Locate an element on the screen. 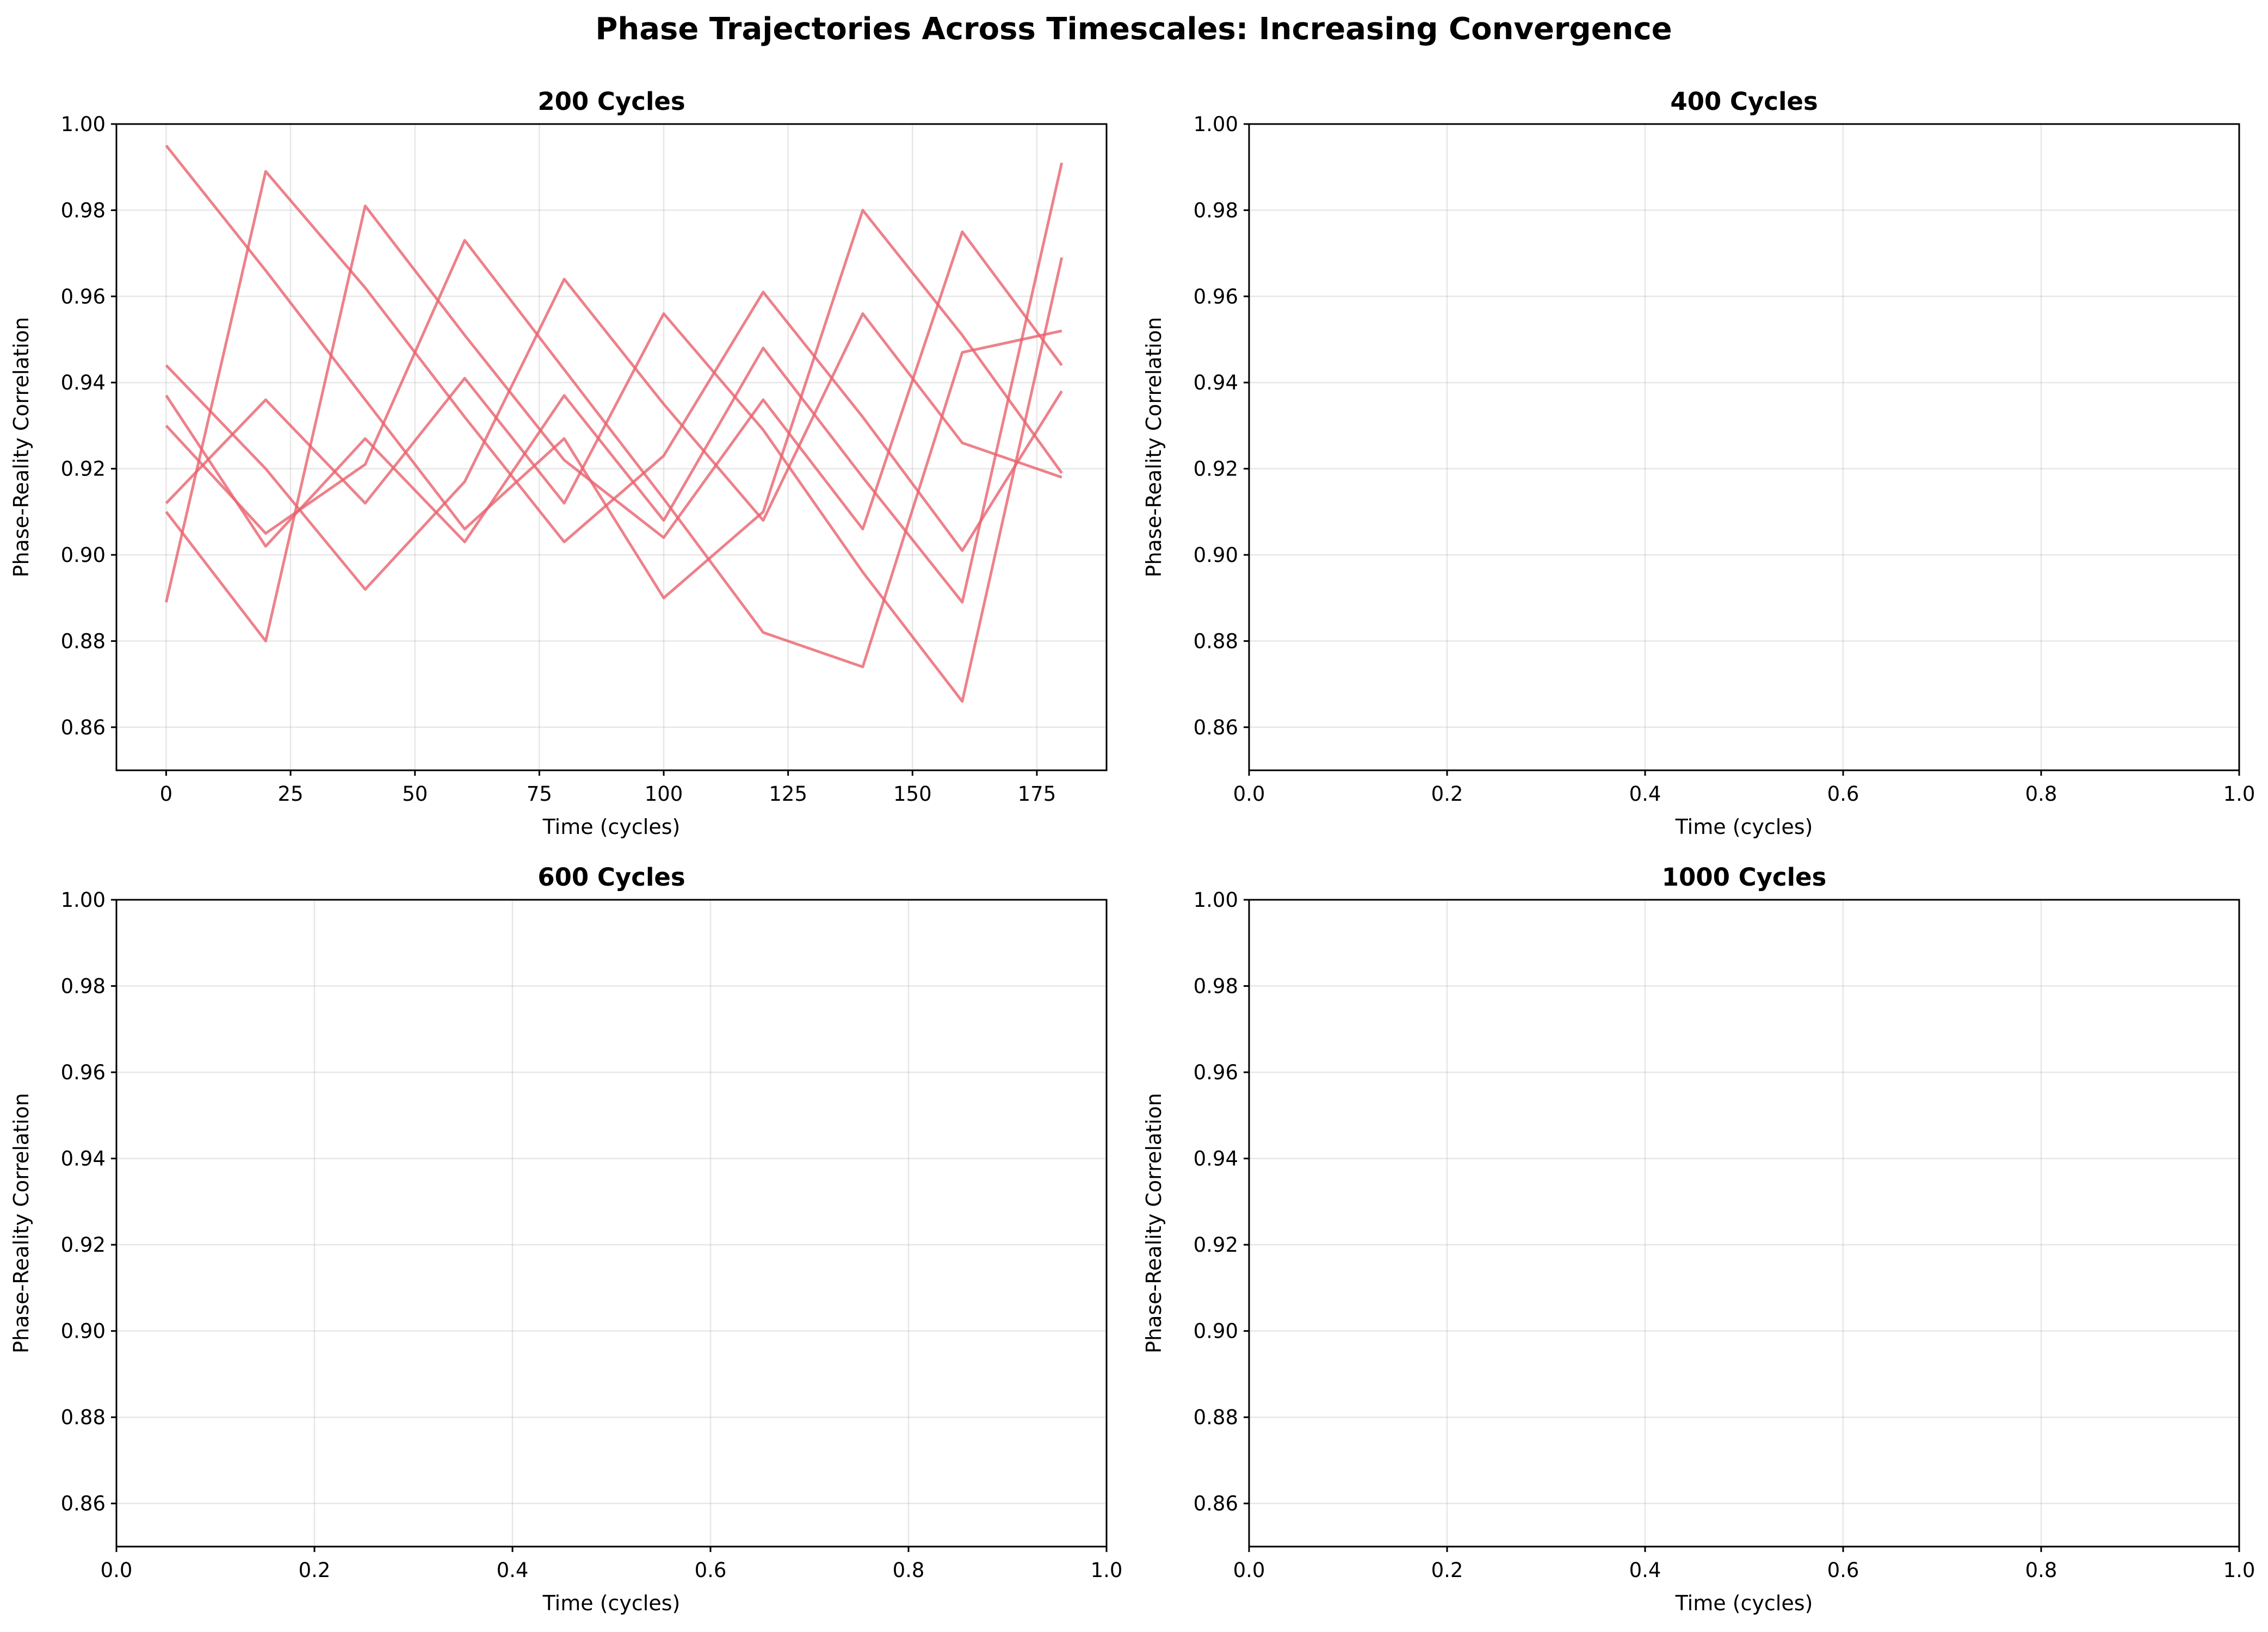  x-tick-label: 0 is located at coordinates (167, 794).